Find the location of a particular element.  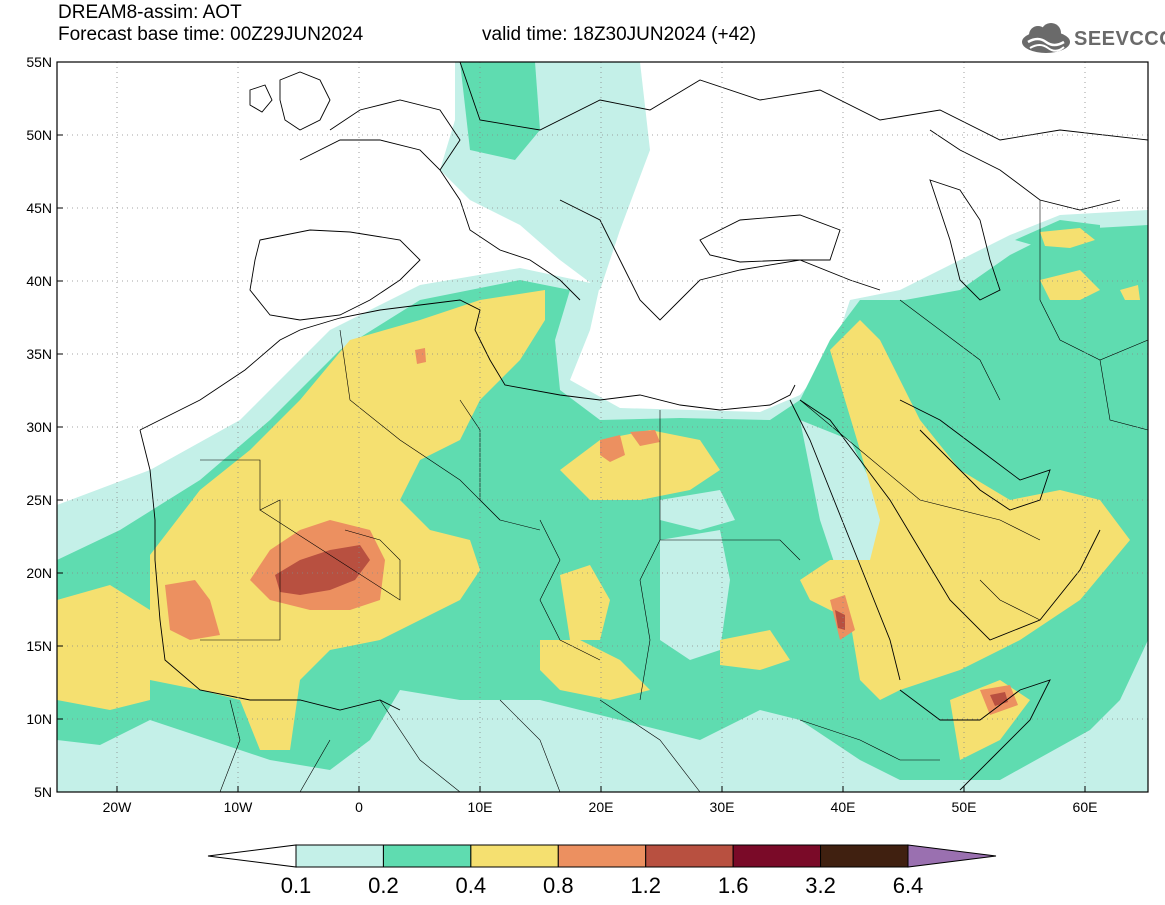

map-title: DREAM8-assim: AOT is located at coordinates (150, 12).